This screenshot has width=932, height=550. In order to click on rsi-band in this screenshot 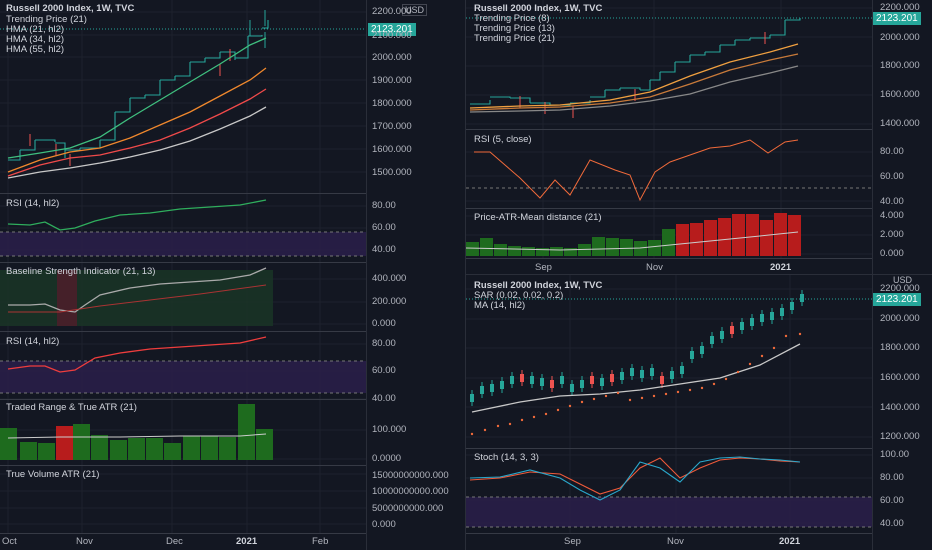, I will do `click(183, 377)`.